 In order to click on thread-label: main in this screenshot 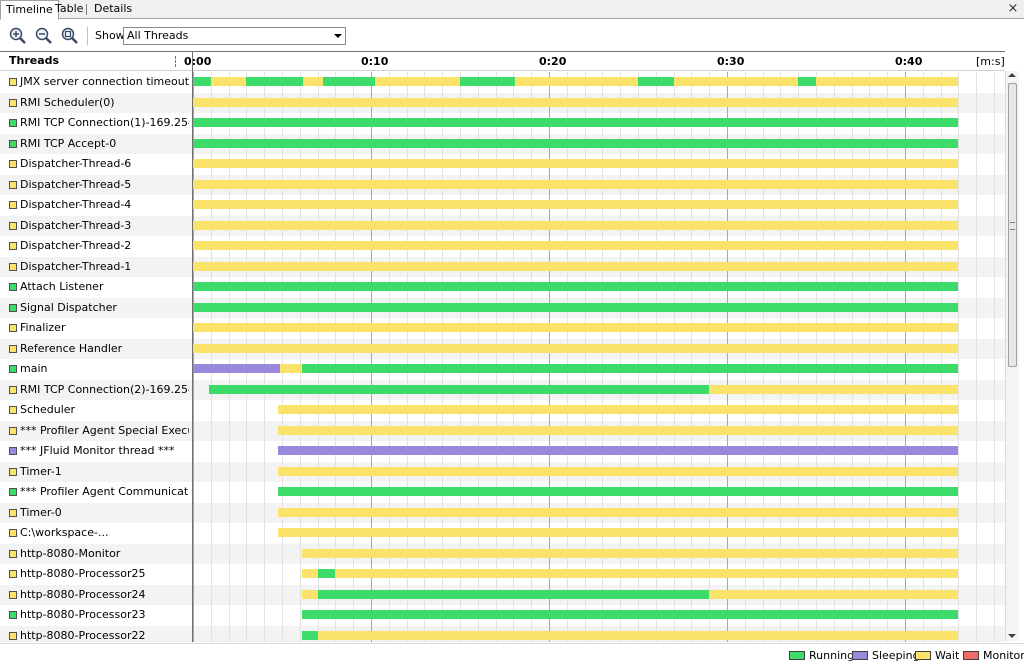, I will do `click(99, 369)`.